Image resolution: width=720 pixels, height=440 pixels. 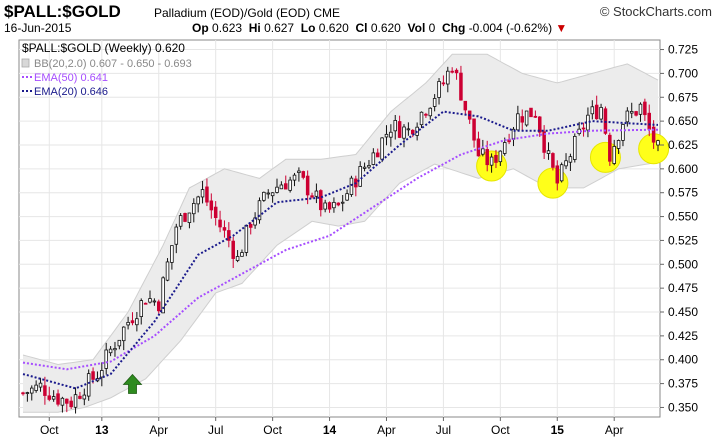 I want to click on chart-title: $PALL:$GOLD (Weekly) 0.620, so click(x=103, y=48).